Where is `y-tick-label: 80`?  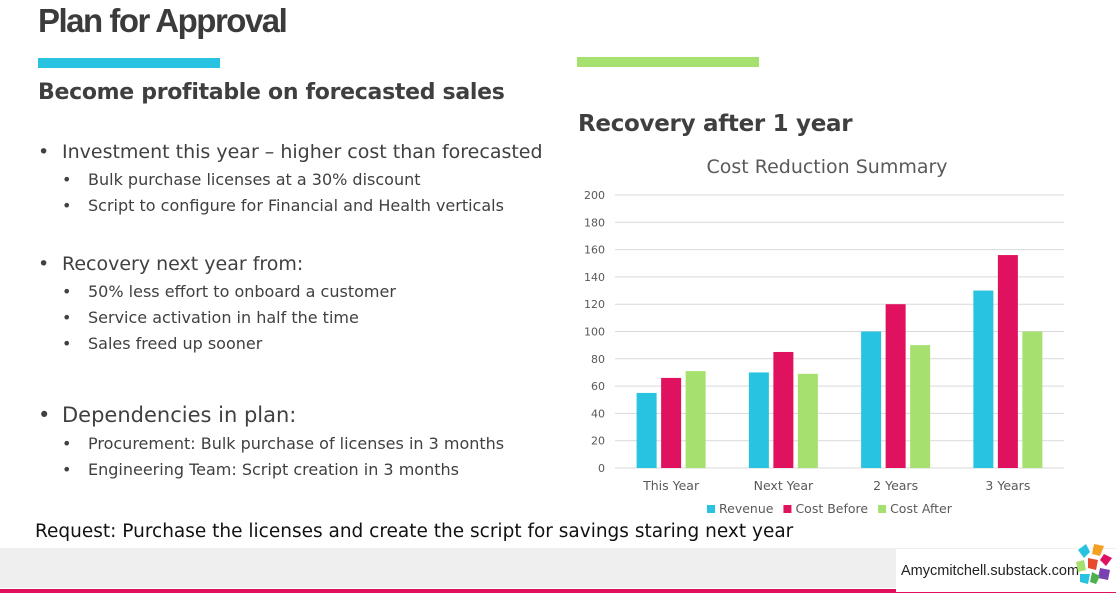
y-tick-label: 80 is located at coordinates (598, 359).